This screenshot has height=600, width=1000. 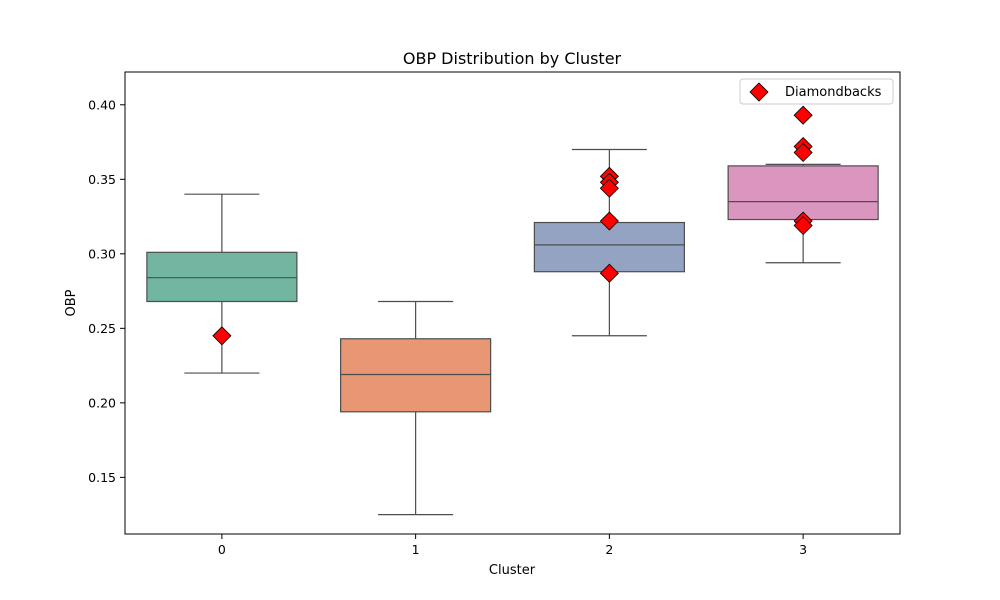 What do you see at coordinates (106, 291) in the screenshot?
I see `y-axis: 0.15 0.20 0.25 0.30 0.35 0.40` at bounding box center [106, 291].